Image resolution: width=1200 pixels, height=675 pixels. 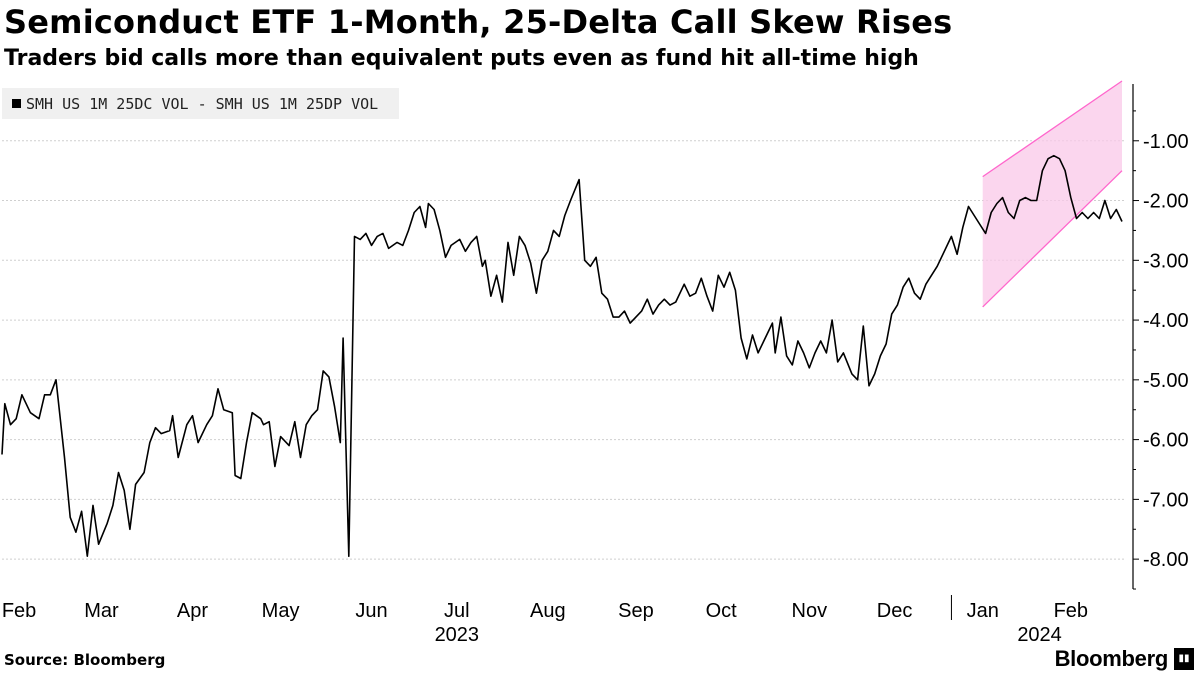 What do you see at coordinates (1039, 635) in the screenshot?
I see `x-year-label: 2024` at bounding box center [1039, 635].